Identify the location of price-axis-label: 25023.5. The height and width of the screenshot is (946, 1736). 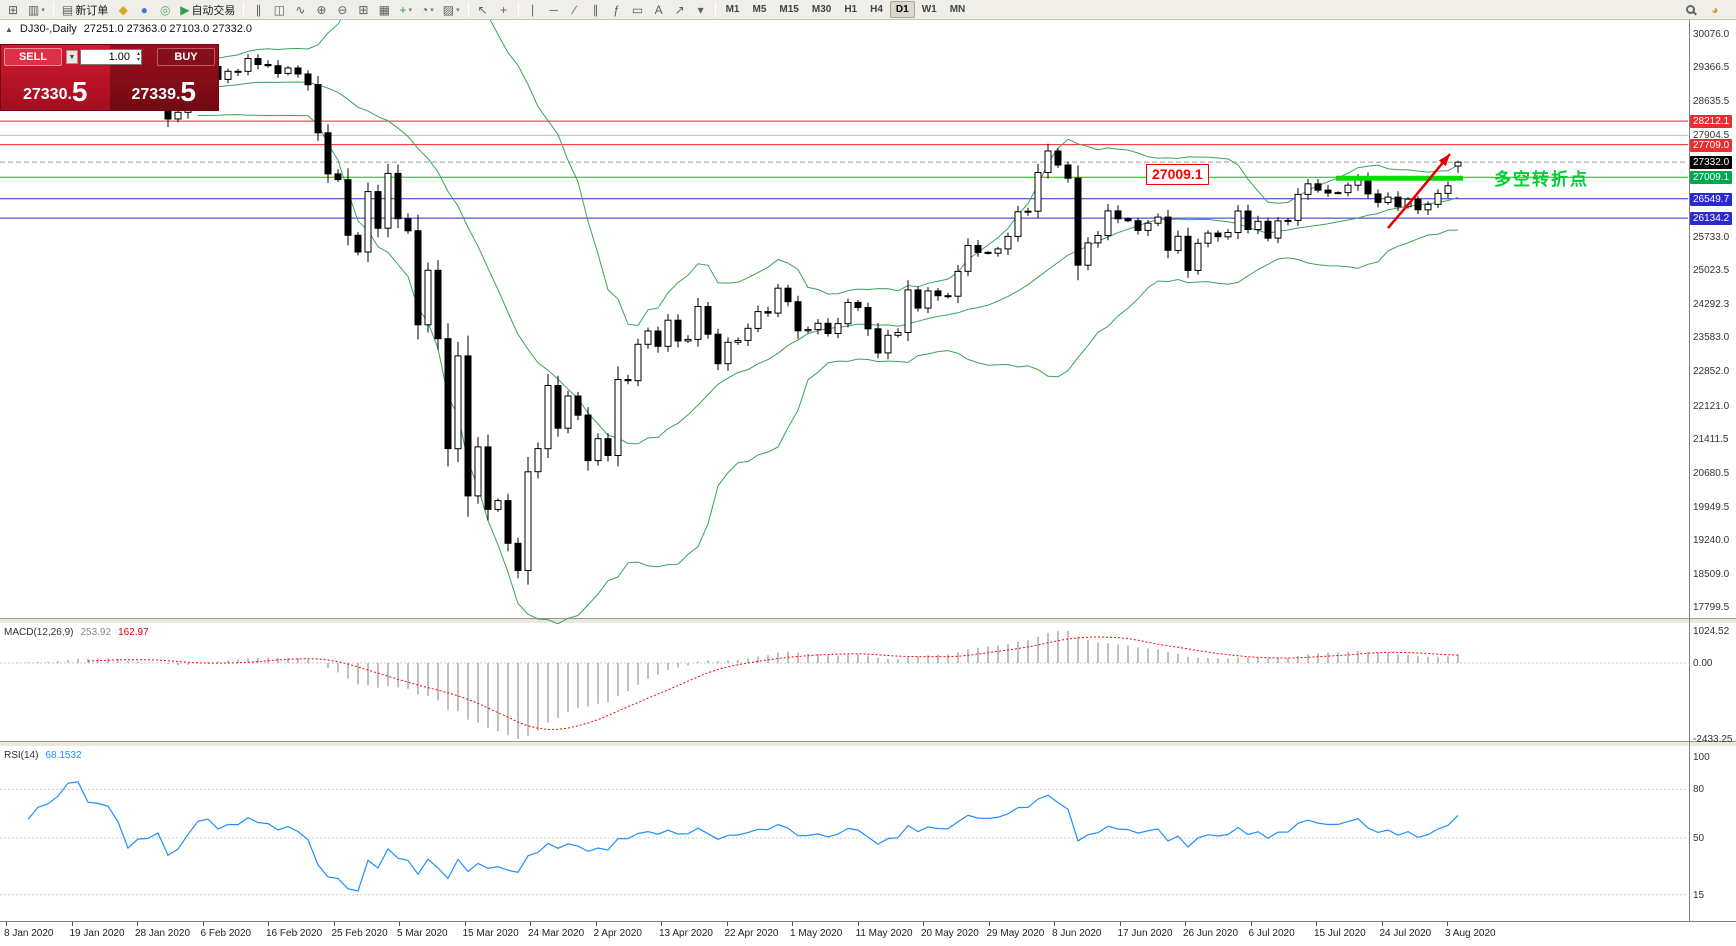
(1711, 271).